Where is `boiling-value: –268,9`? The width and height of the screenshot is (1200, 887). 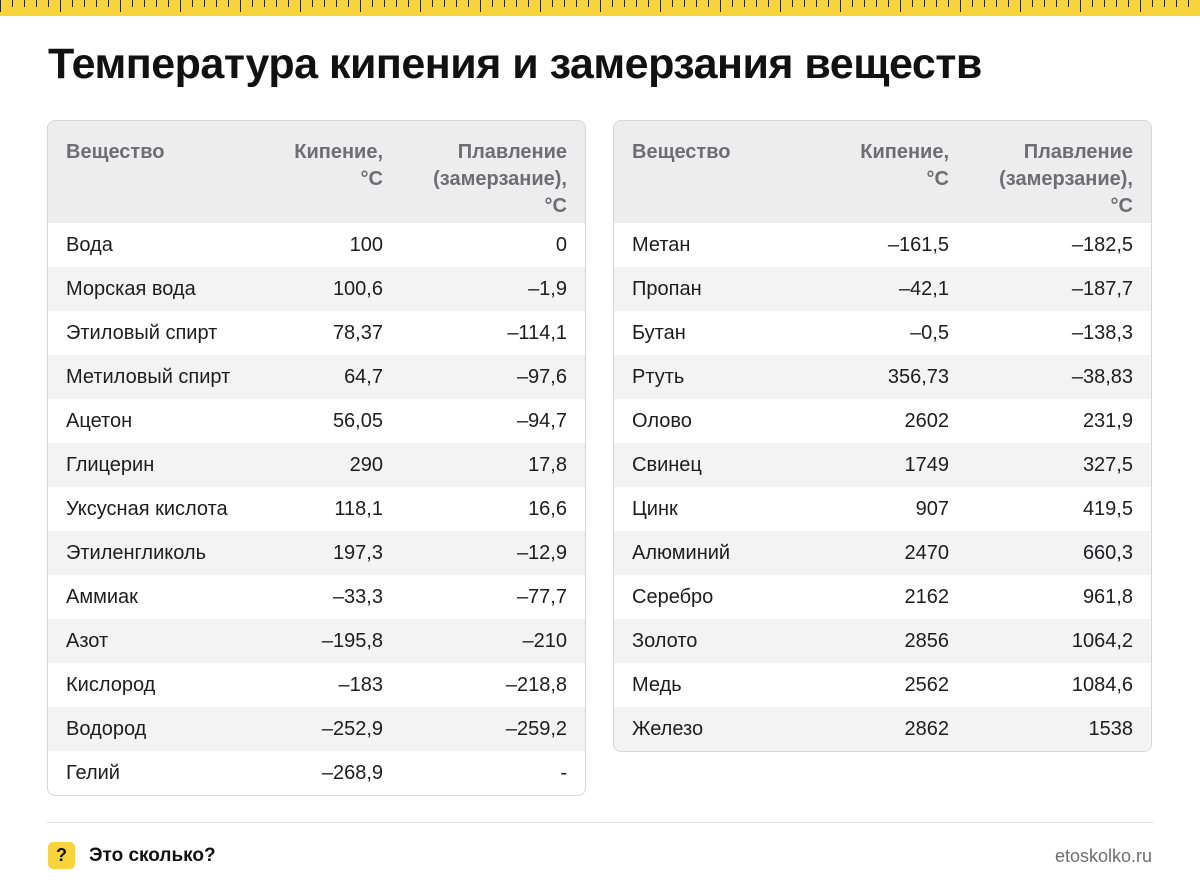 boiling-value: –268,9 is located at coordinates (352, 772).